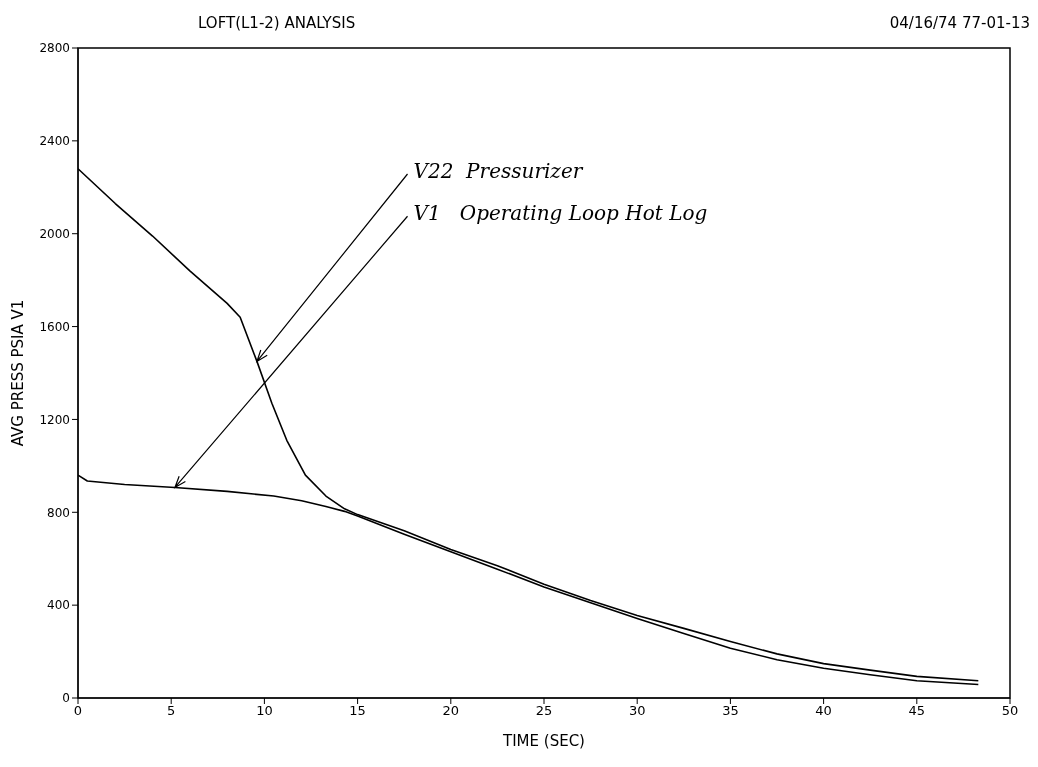  What do you see at coordinates (498, 171) in the screenshot?
I see `annotation: V22 Pressurizer` at bounding box center [498, 171].